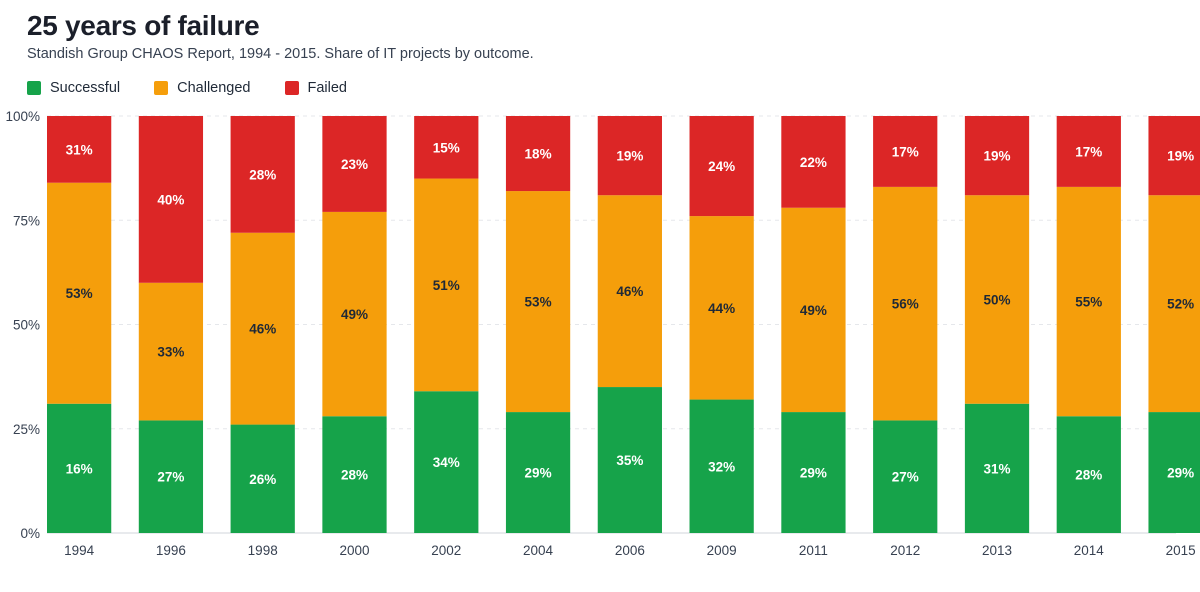 The width and height of the screenshot is (1200, 592). Describe the element at coordinates (143, 25) in the screenshot. I see `chart-title: 25 years of failure` at that location.